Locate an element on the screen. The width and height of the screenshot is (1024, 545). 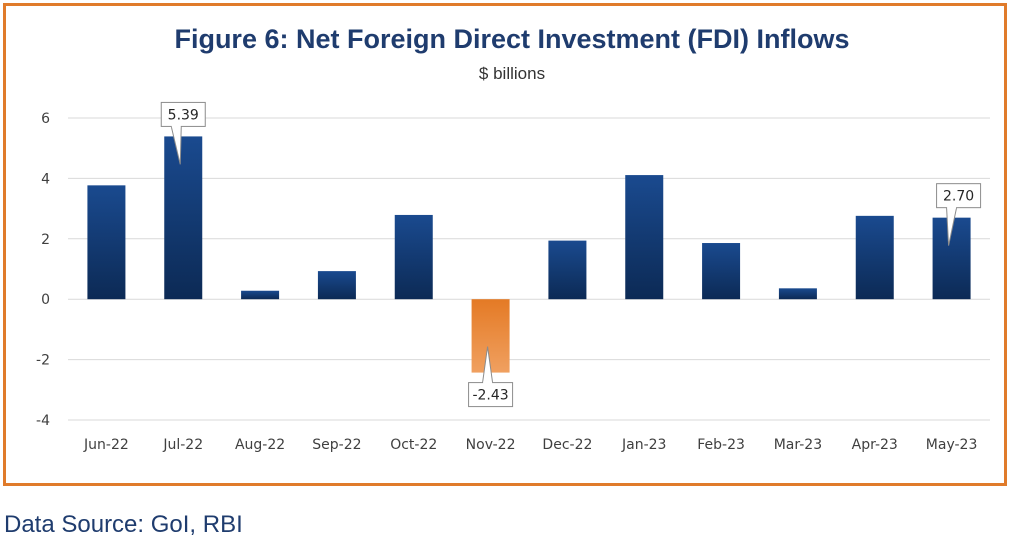
x-tick-label: Jun-22 is located at coordinates (106, 445).